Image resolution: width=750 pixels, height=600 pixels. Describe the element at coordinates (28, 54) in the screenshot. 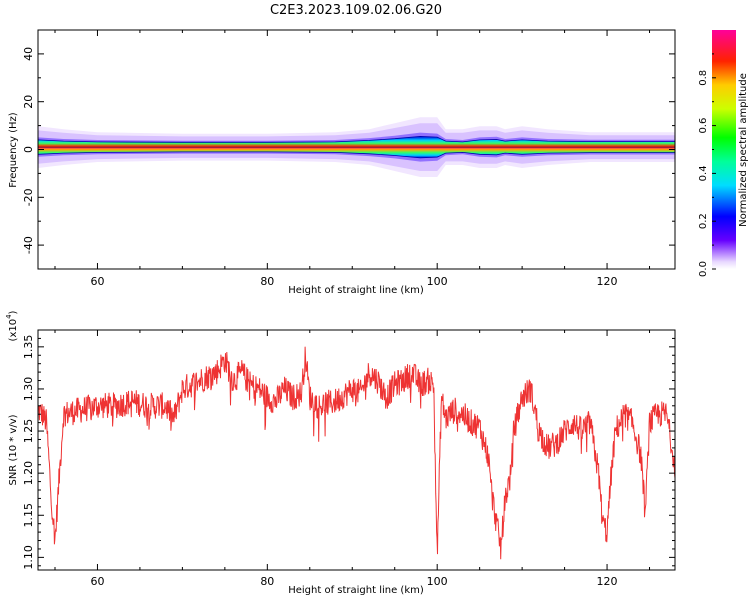

I see `spectrogram-ytick-label: 40` at that location.